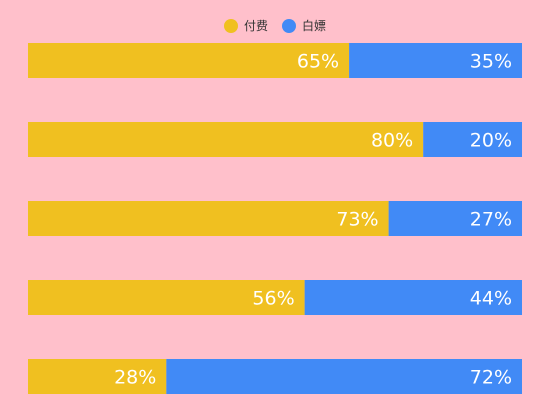  I want to click on chart-legend: 付费 白嫖, so click(275, 25).